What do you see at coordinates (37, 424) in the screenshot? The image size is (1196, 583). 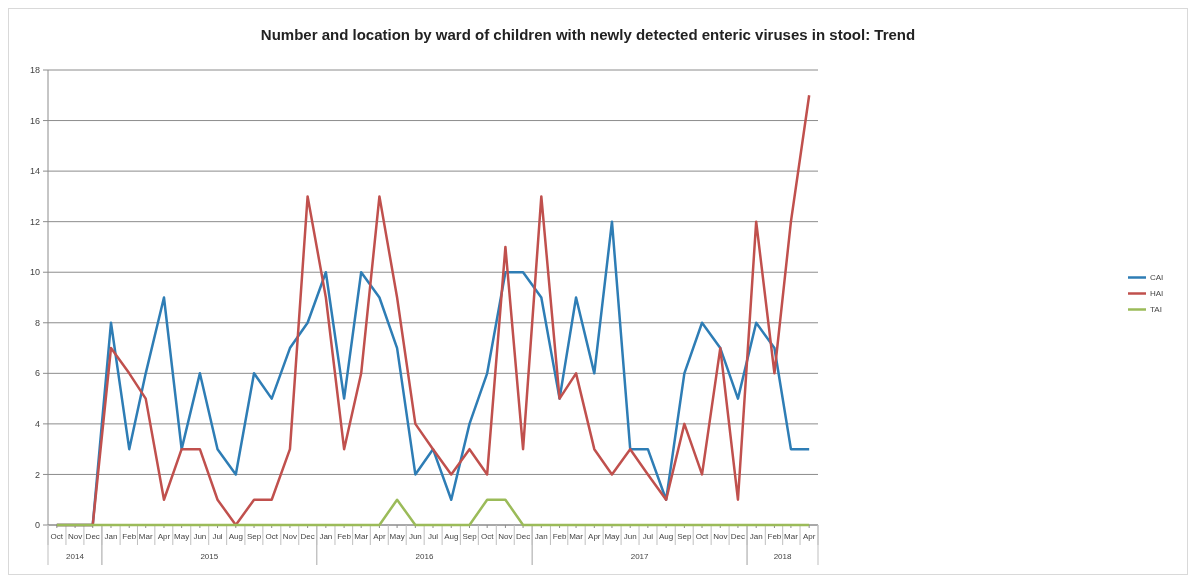 I see `y-tick-label: 4` at bounding box center [37, 424].